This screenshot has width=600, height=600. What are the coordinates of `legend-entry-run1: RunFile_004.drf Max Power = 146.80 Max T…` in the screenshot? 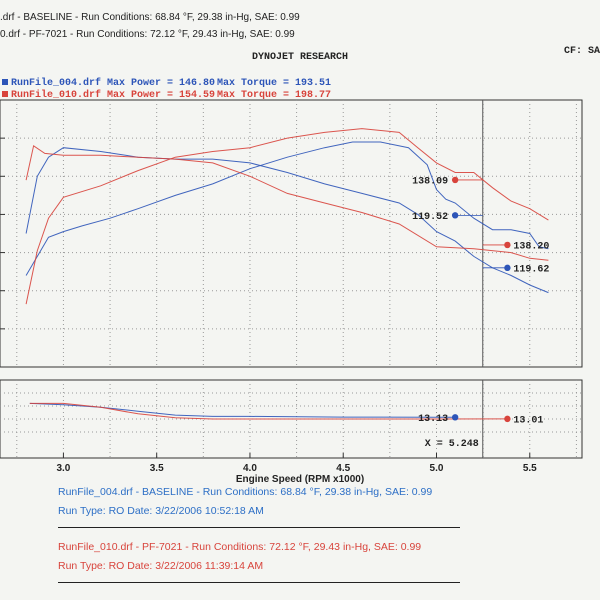 It's located at (166, 83).